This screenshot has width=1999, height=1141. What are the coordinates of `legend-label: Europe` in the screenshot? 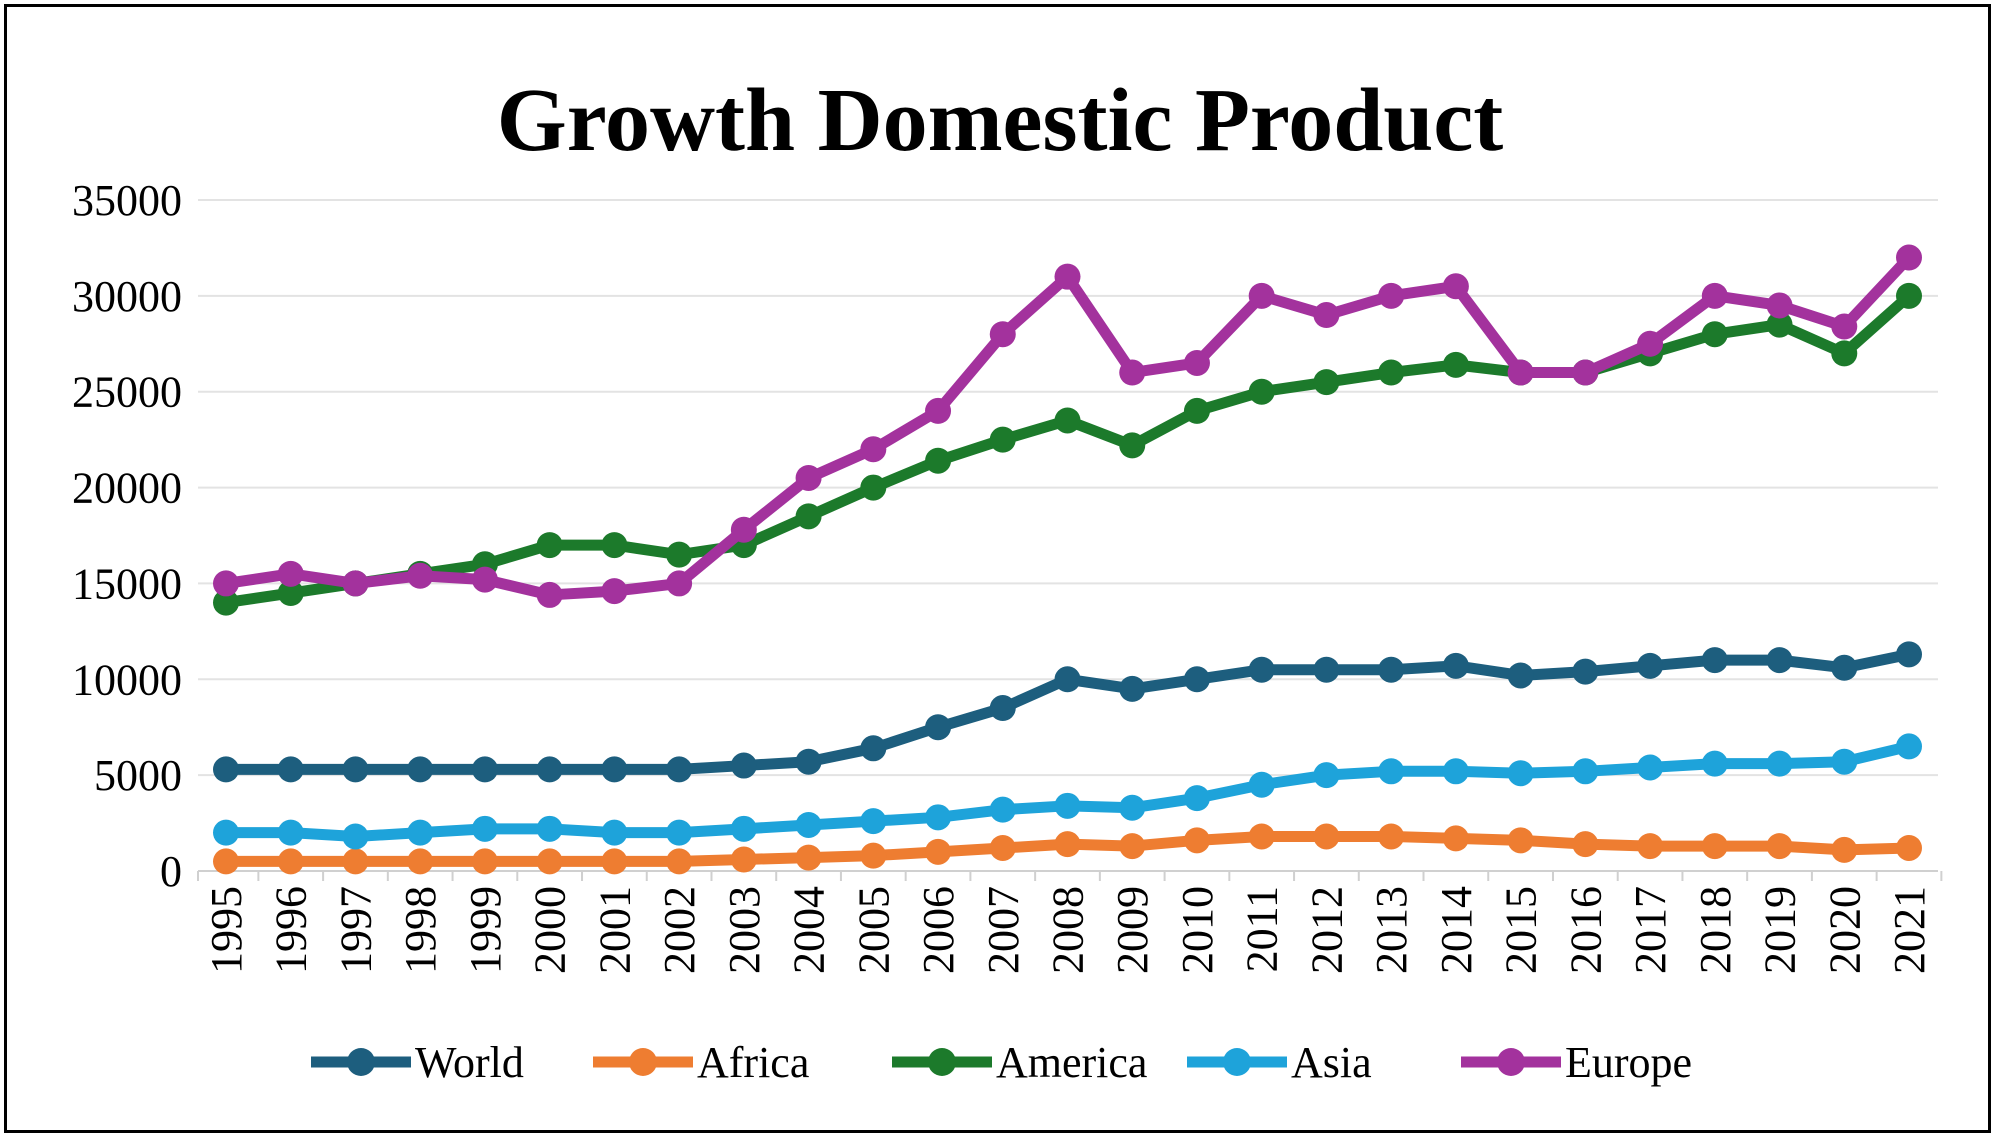 It's located at (1628, 1062).